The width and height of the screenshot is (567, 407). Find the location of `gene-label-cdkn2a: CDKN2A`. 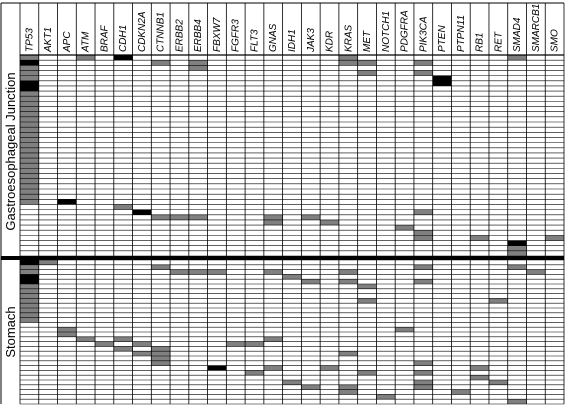

gene-label-cdkn2a: CDKN2A is located at coordinates (142, 31).